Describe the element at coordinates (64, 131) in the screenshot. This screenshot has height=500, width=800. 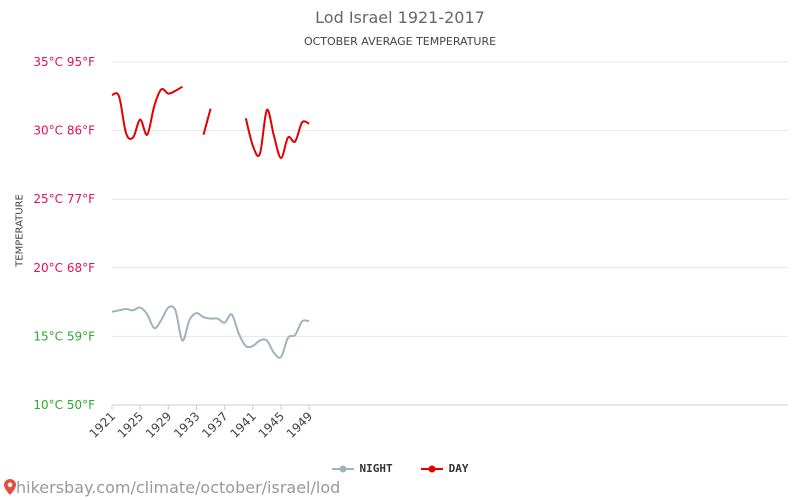
I see `y-tick-label: 30°C 86°F` at that location.